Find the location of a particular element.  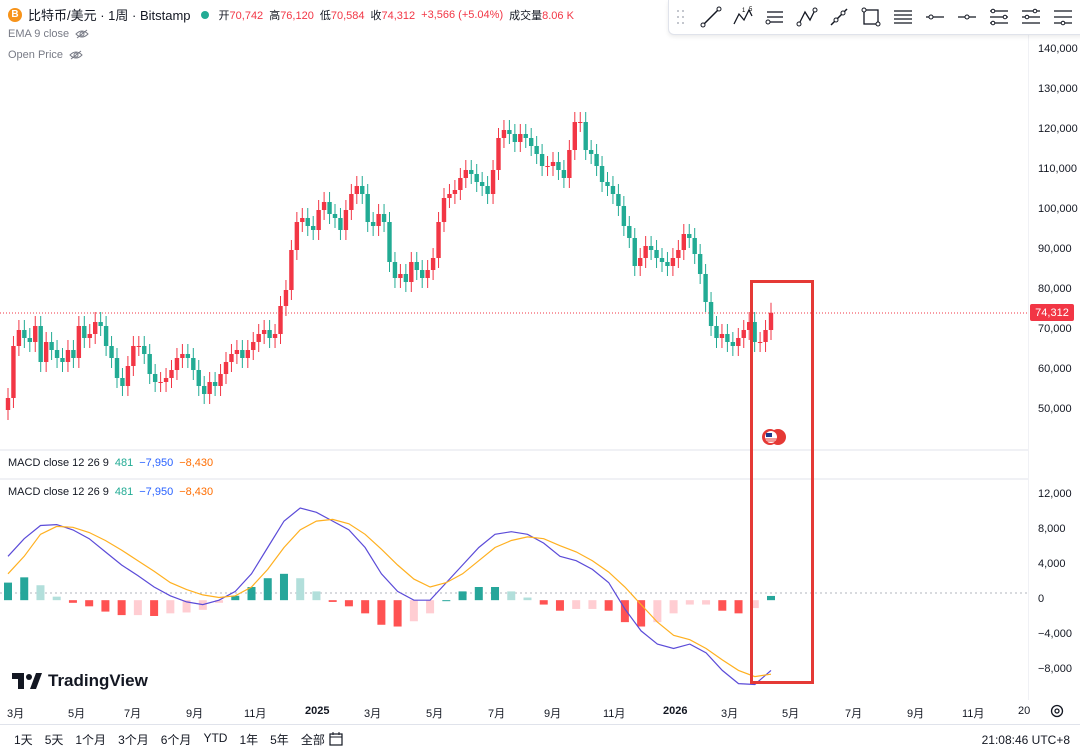

table-icon is located at coordinates (1063, 17).